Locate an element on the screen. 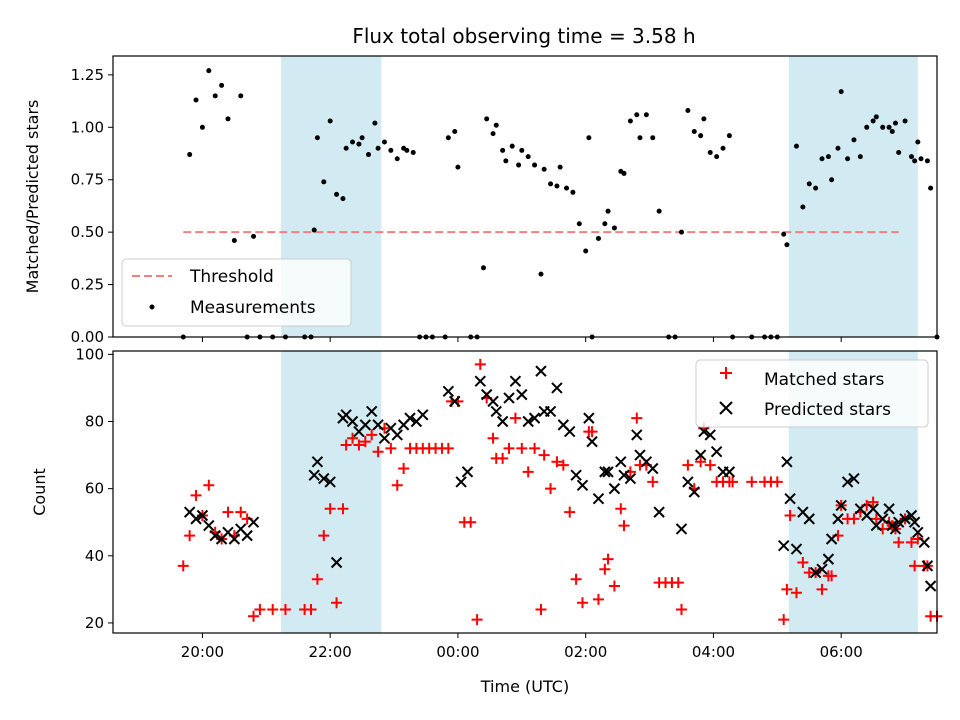 The image size is (960, 720). predicted-legend-swatch is located at coordinates (726, 408).